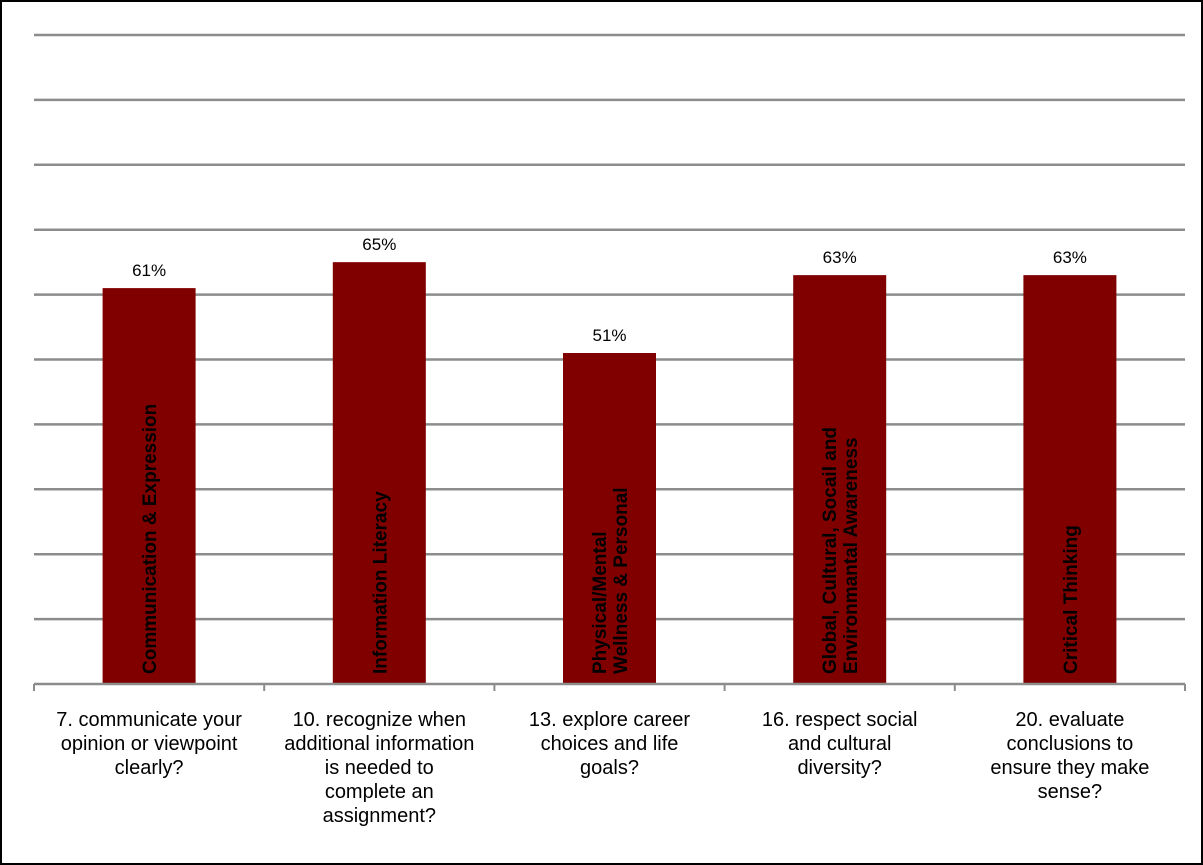 This screenshot has width=1203, height=865. Describe the element at coordinates (379, 244) in the screenshot. I see `data-label: 65%` at that location.